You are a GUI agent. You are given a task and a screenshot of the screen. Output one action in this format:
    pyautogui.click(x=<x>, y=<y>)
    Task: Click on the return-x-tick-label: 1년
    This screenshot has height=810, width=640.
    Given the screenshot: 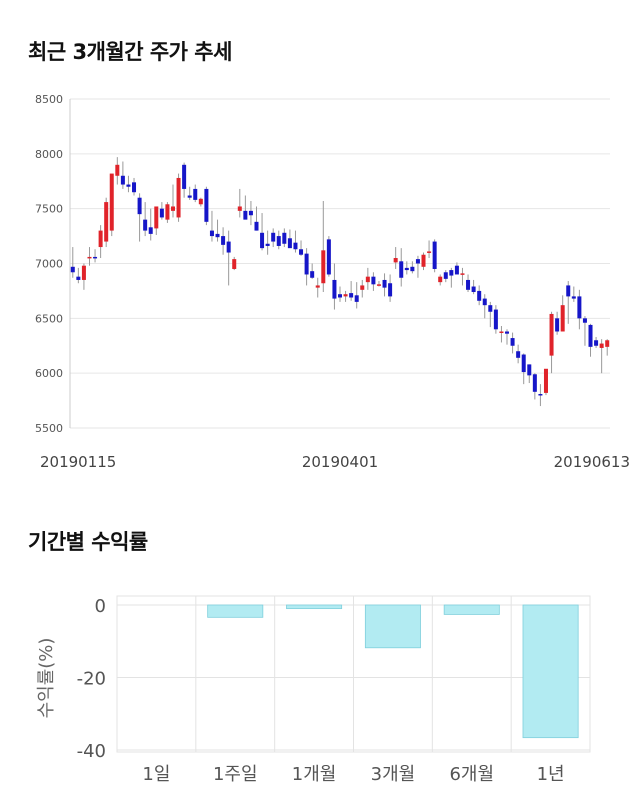 What is the action you would take?
    pyautogui.click(x=551, y=774)
    